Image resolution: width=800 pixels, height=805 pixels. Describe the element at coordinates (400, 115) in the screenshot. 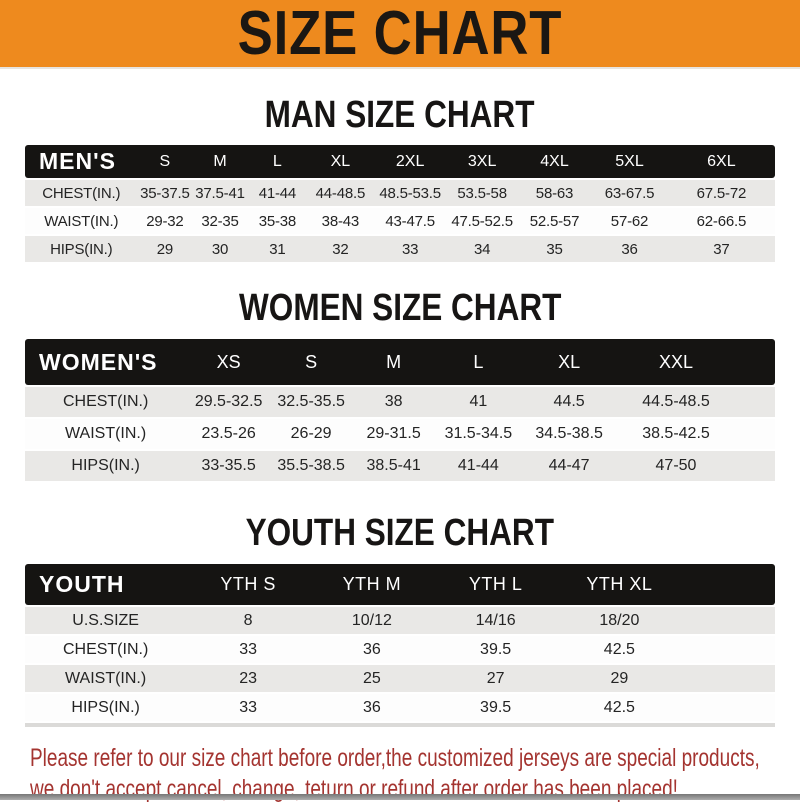

I see `man-section-heading: MAN SIZE CHART` at that location.